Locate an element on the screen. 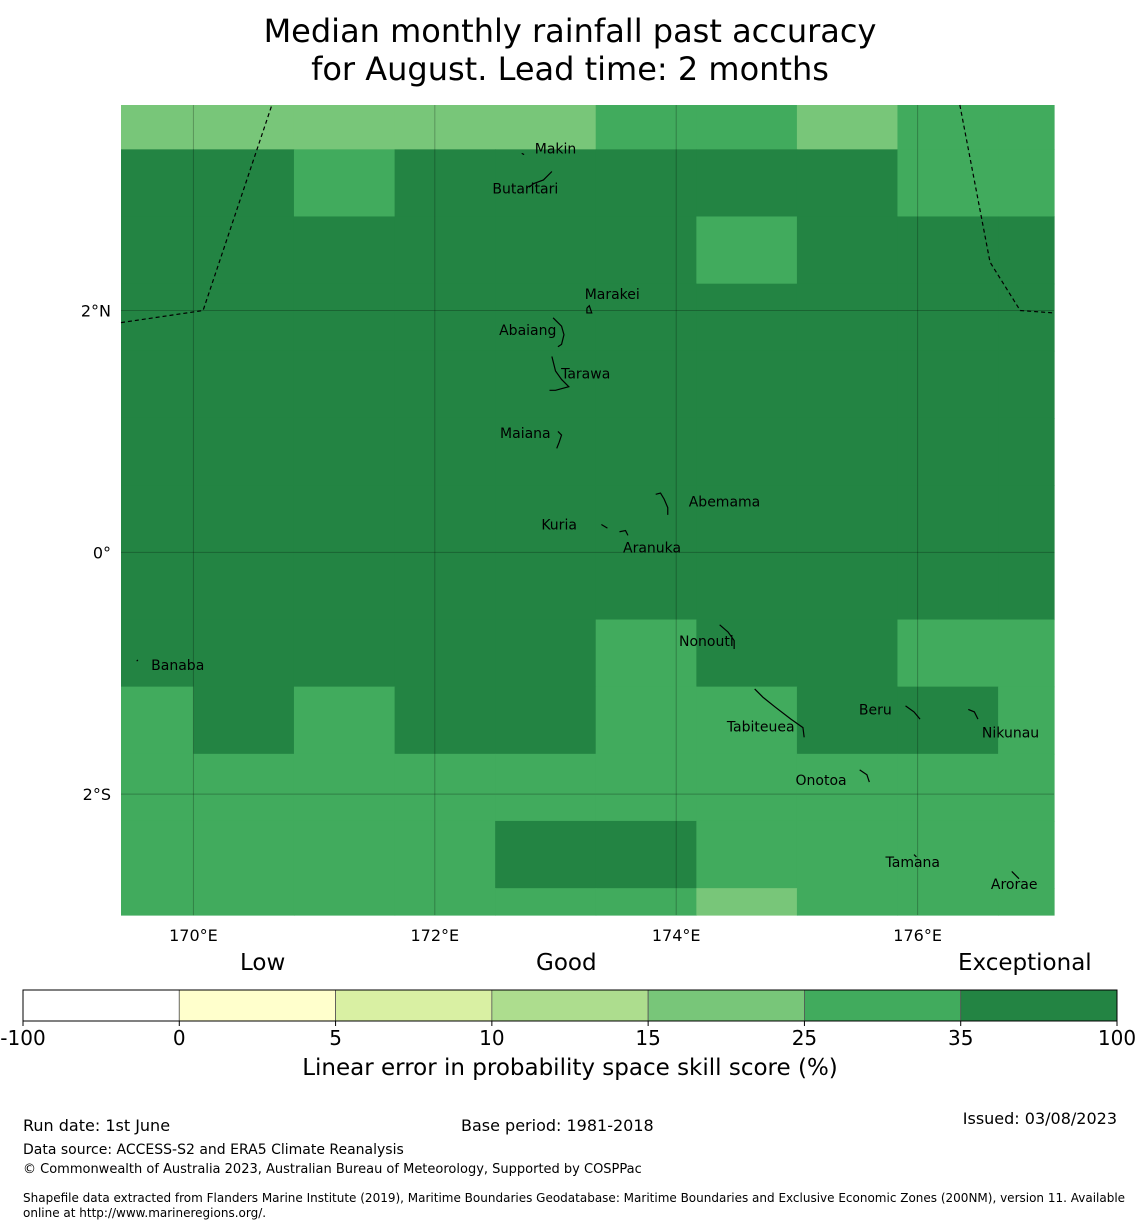 The image size is (1140, 1230). skill-cell-r0-c9 is located at coordinates (1026, 127).